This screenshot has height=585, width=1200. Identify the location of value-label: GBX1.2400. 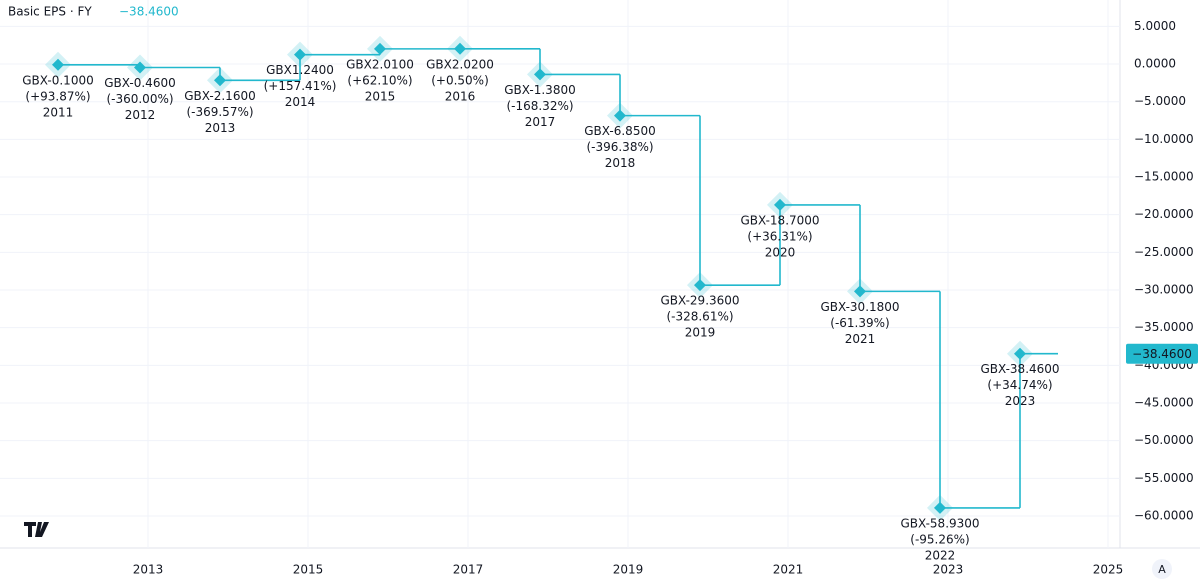
(300, 70).